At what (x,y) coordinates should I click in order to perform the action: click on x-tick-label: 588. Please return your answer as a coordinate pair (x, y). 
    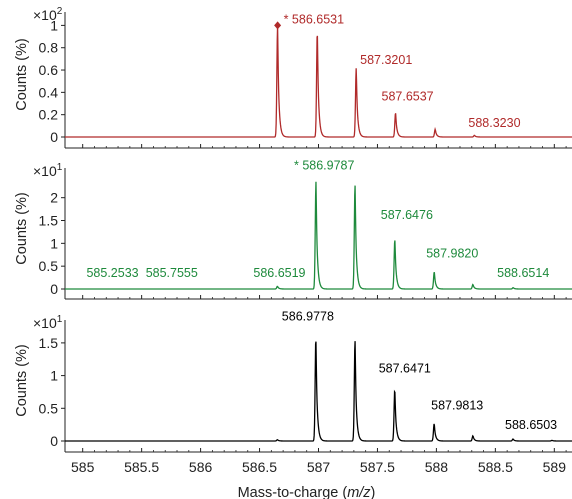
    Looking at the image, I should click on (437, 467).